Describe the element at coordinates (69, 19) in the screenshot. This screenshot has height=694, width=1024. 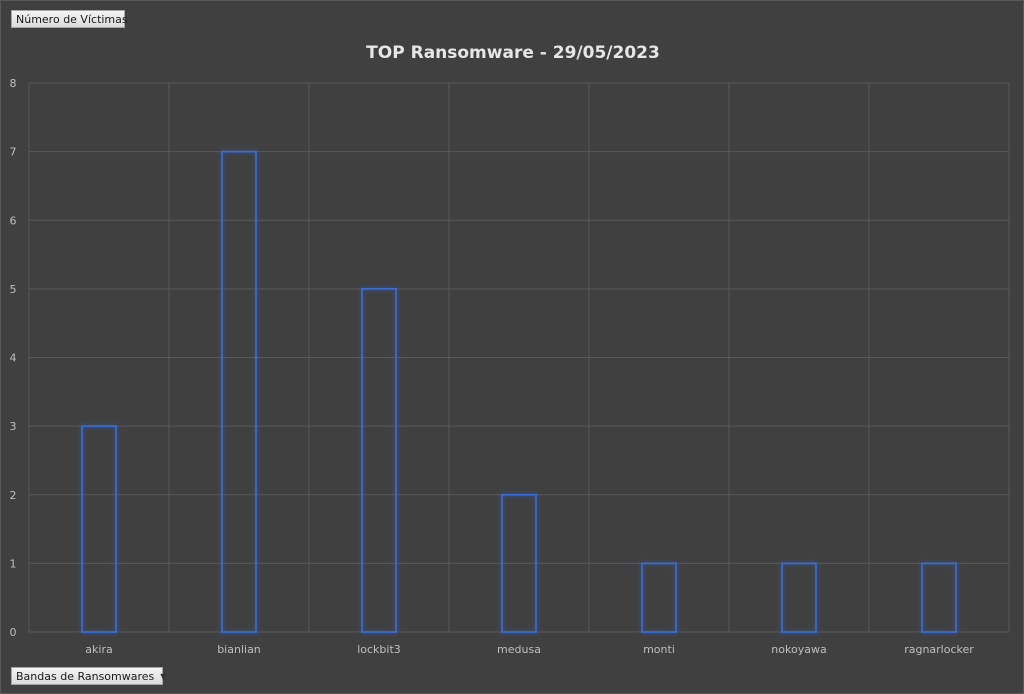
I see `values-field-button: Número de Víctimas` at that location.